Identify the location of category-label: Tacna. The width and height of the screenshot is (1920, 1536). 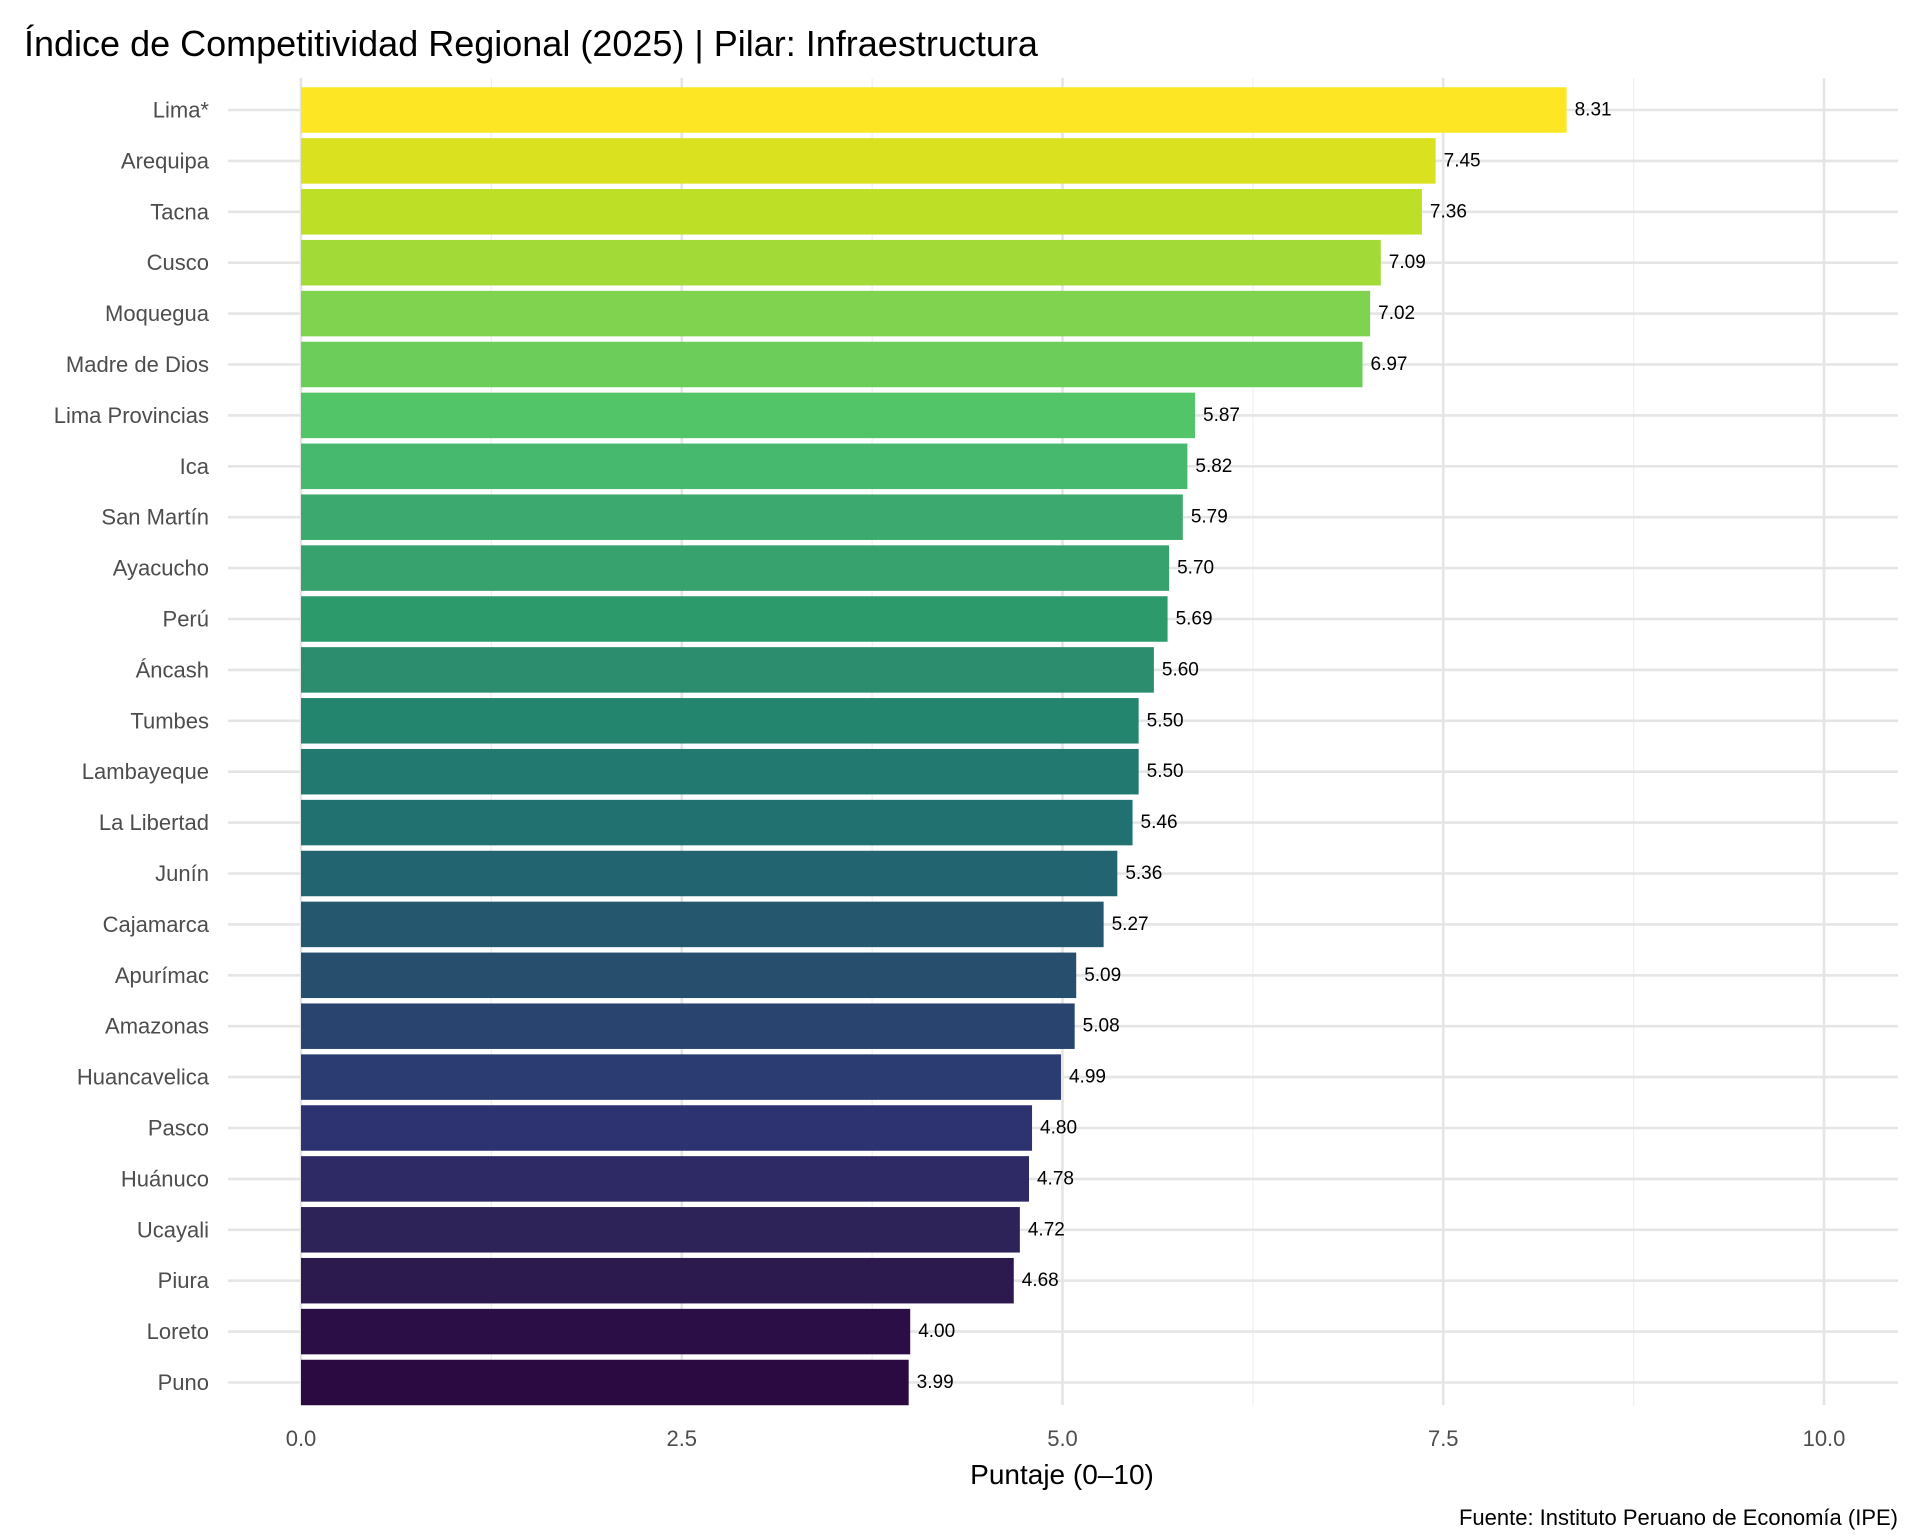
(179, 211).